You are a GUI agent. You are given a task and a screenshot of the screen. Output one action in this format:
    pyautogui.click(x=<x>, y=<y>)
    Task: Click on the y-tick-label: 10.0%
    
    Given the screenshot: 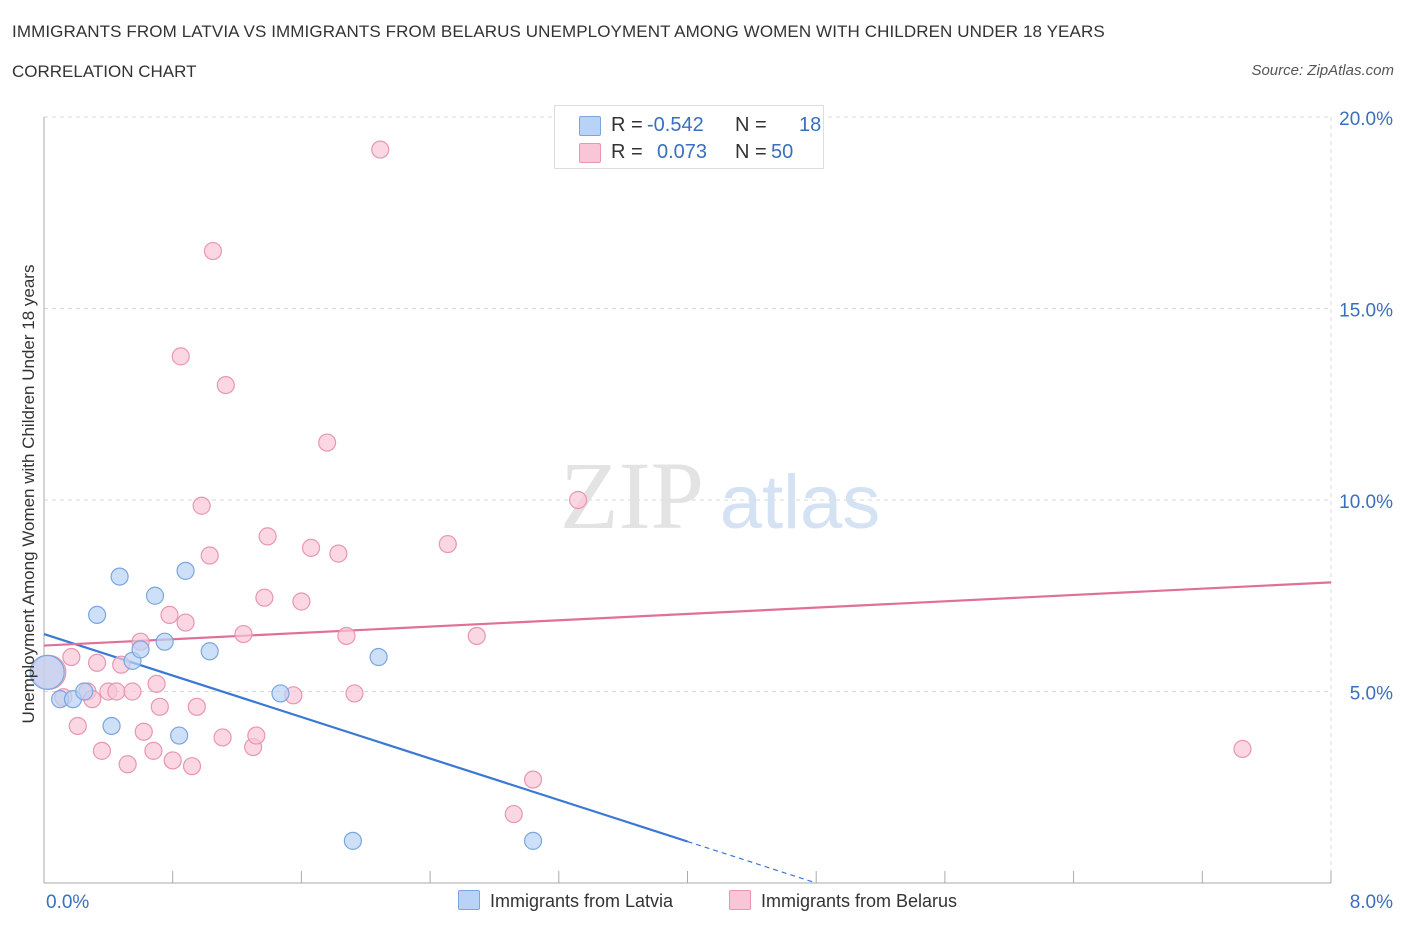 What is the action you would take?
    pyautogui.click(x=1366, y=502)
    